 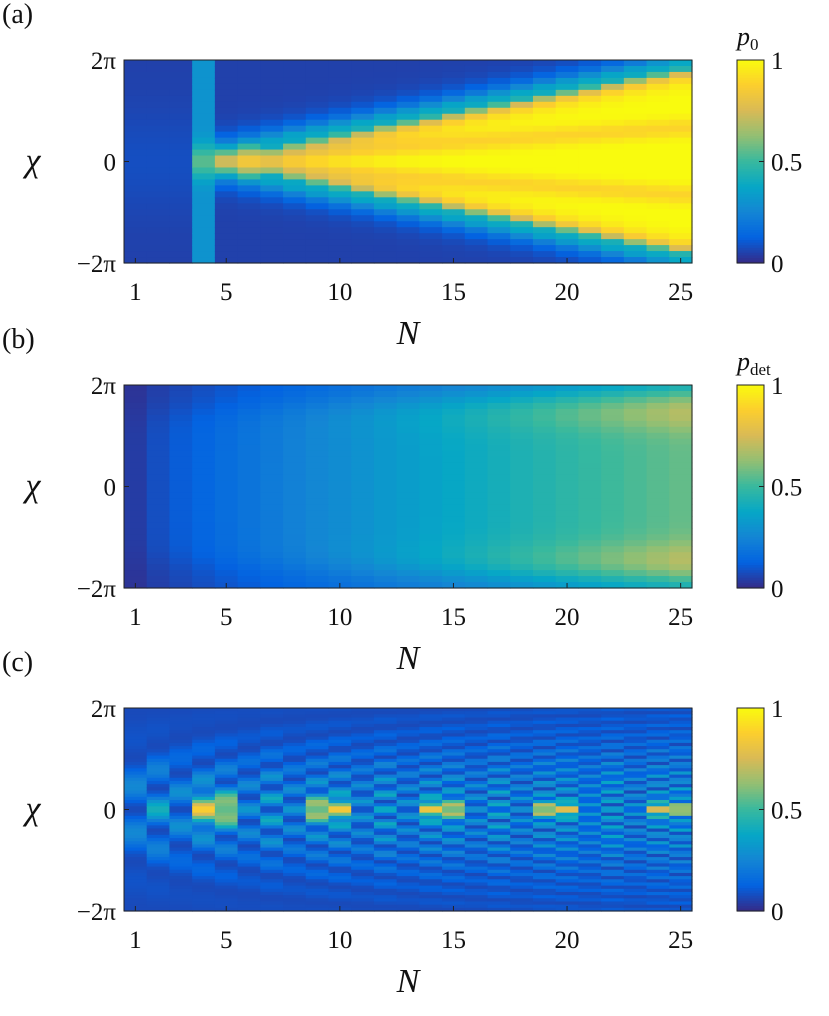 What do you see at coordinates (567, 940) in the screenshot?
I see `x-tick-label: 20` at bounding box center [567, 940].